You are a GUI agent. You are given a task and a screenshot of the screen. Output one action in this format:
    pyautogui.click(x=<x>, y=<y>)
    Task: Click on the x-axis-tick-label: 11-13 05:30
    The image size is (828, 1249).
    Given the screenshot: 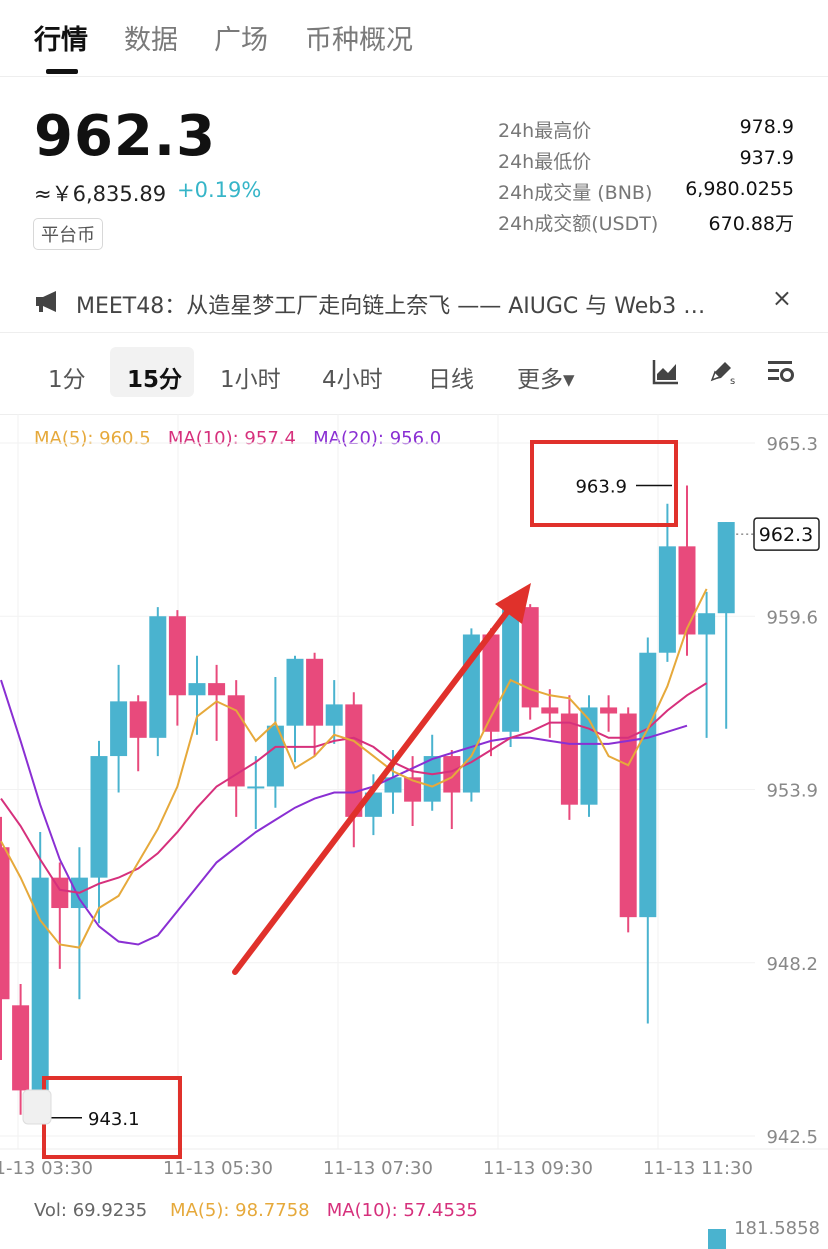 What is the action you would take?
    pyautogui.click(x=218, y=1168)
    